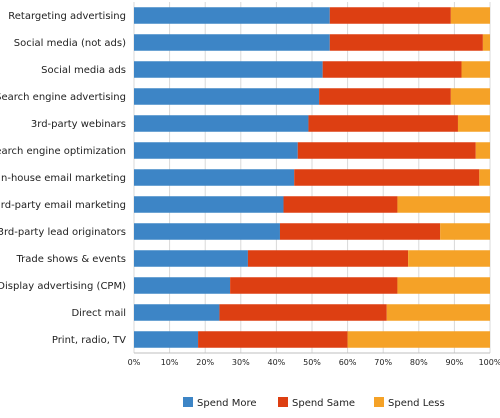  Describe the element at coordinates (70, 43) in the screenshot. I see `category-label: Social media (not ads)` at that location.